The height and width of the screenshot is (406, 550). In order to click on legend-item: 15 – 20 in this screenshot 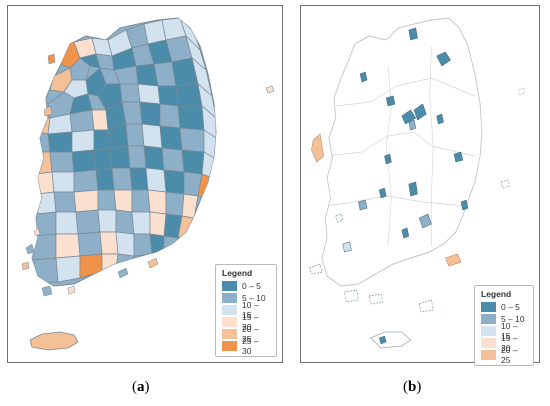, I will do `click(504, 343)`.